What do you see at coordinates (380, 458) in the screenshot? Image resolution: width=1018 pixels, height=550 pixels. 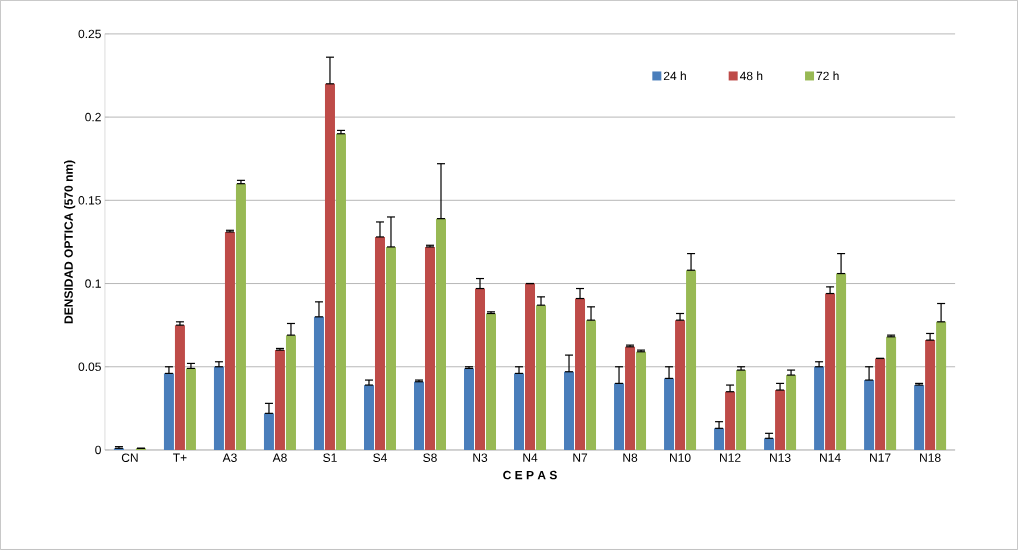 I see `x-tick-label: S4` at bounding box center [380, 458].